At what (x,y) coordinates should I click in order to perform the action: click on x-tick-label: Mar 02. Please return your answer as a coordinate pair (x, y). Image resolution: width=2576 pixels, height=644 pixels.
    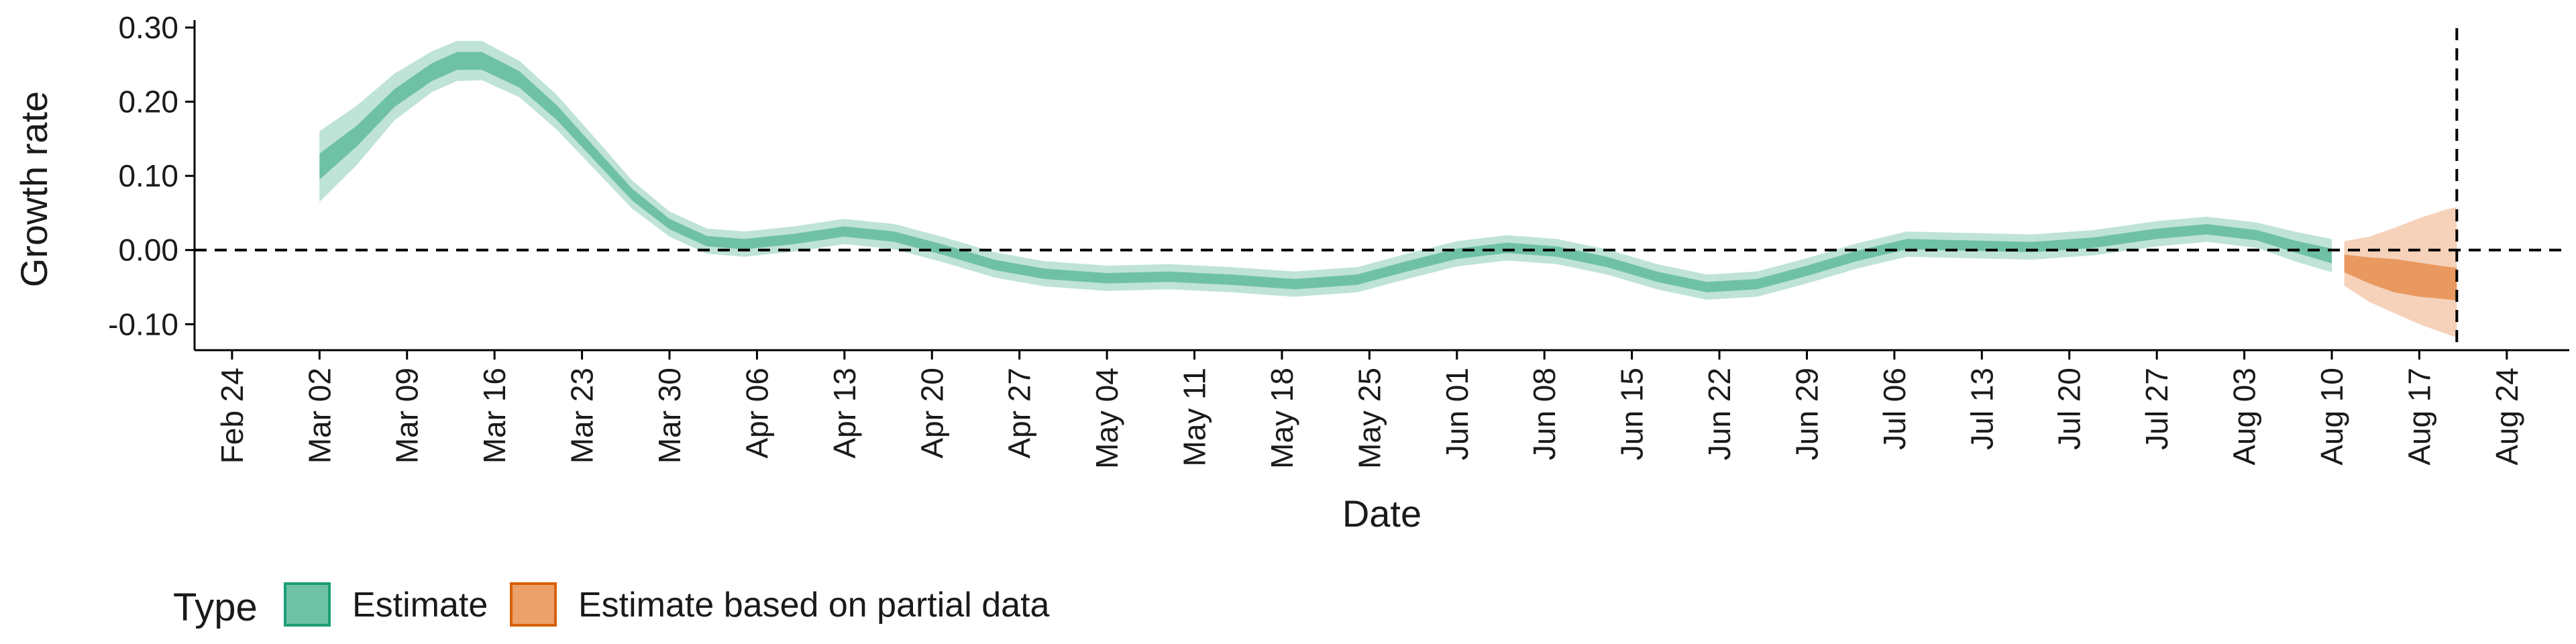
    Looking at the image, I should click on (319, 416).